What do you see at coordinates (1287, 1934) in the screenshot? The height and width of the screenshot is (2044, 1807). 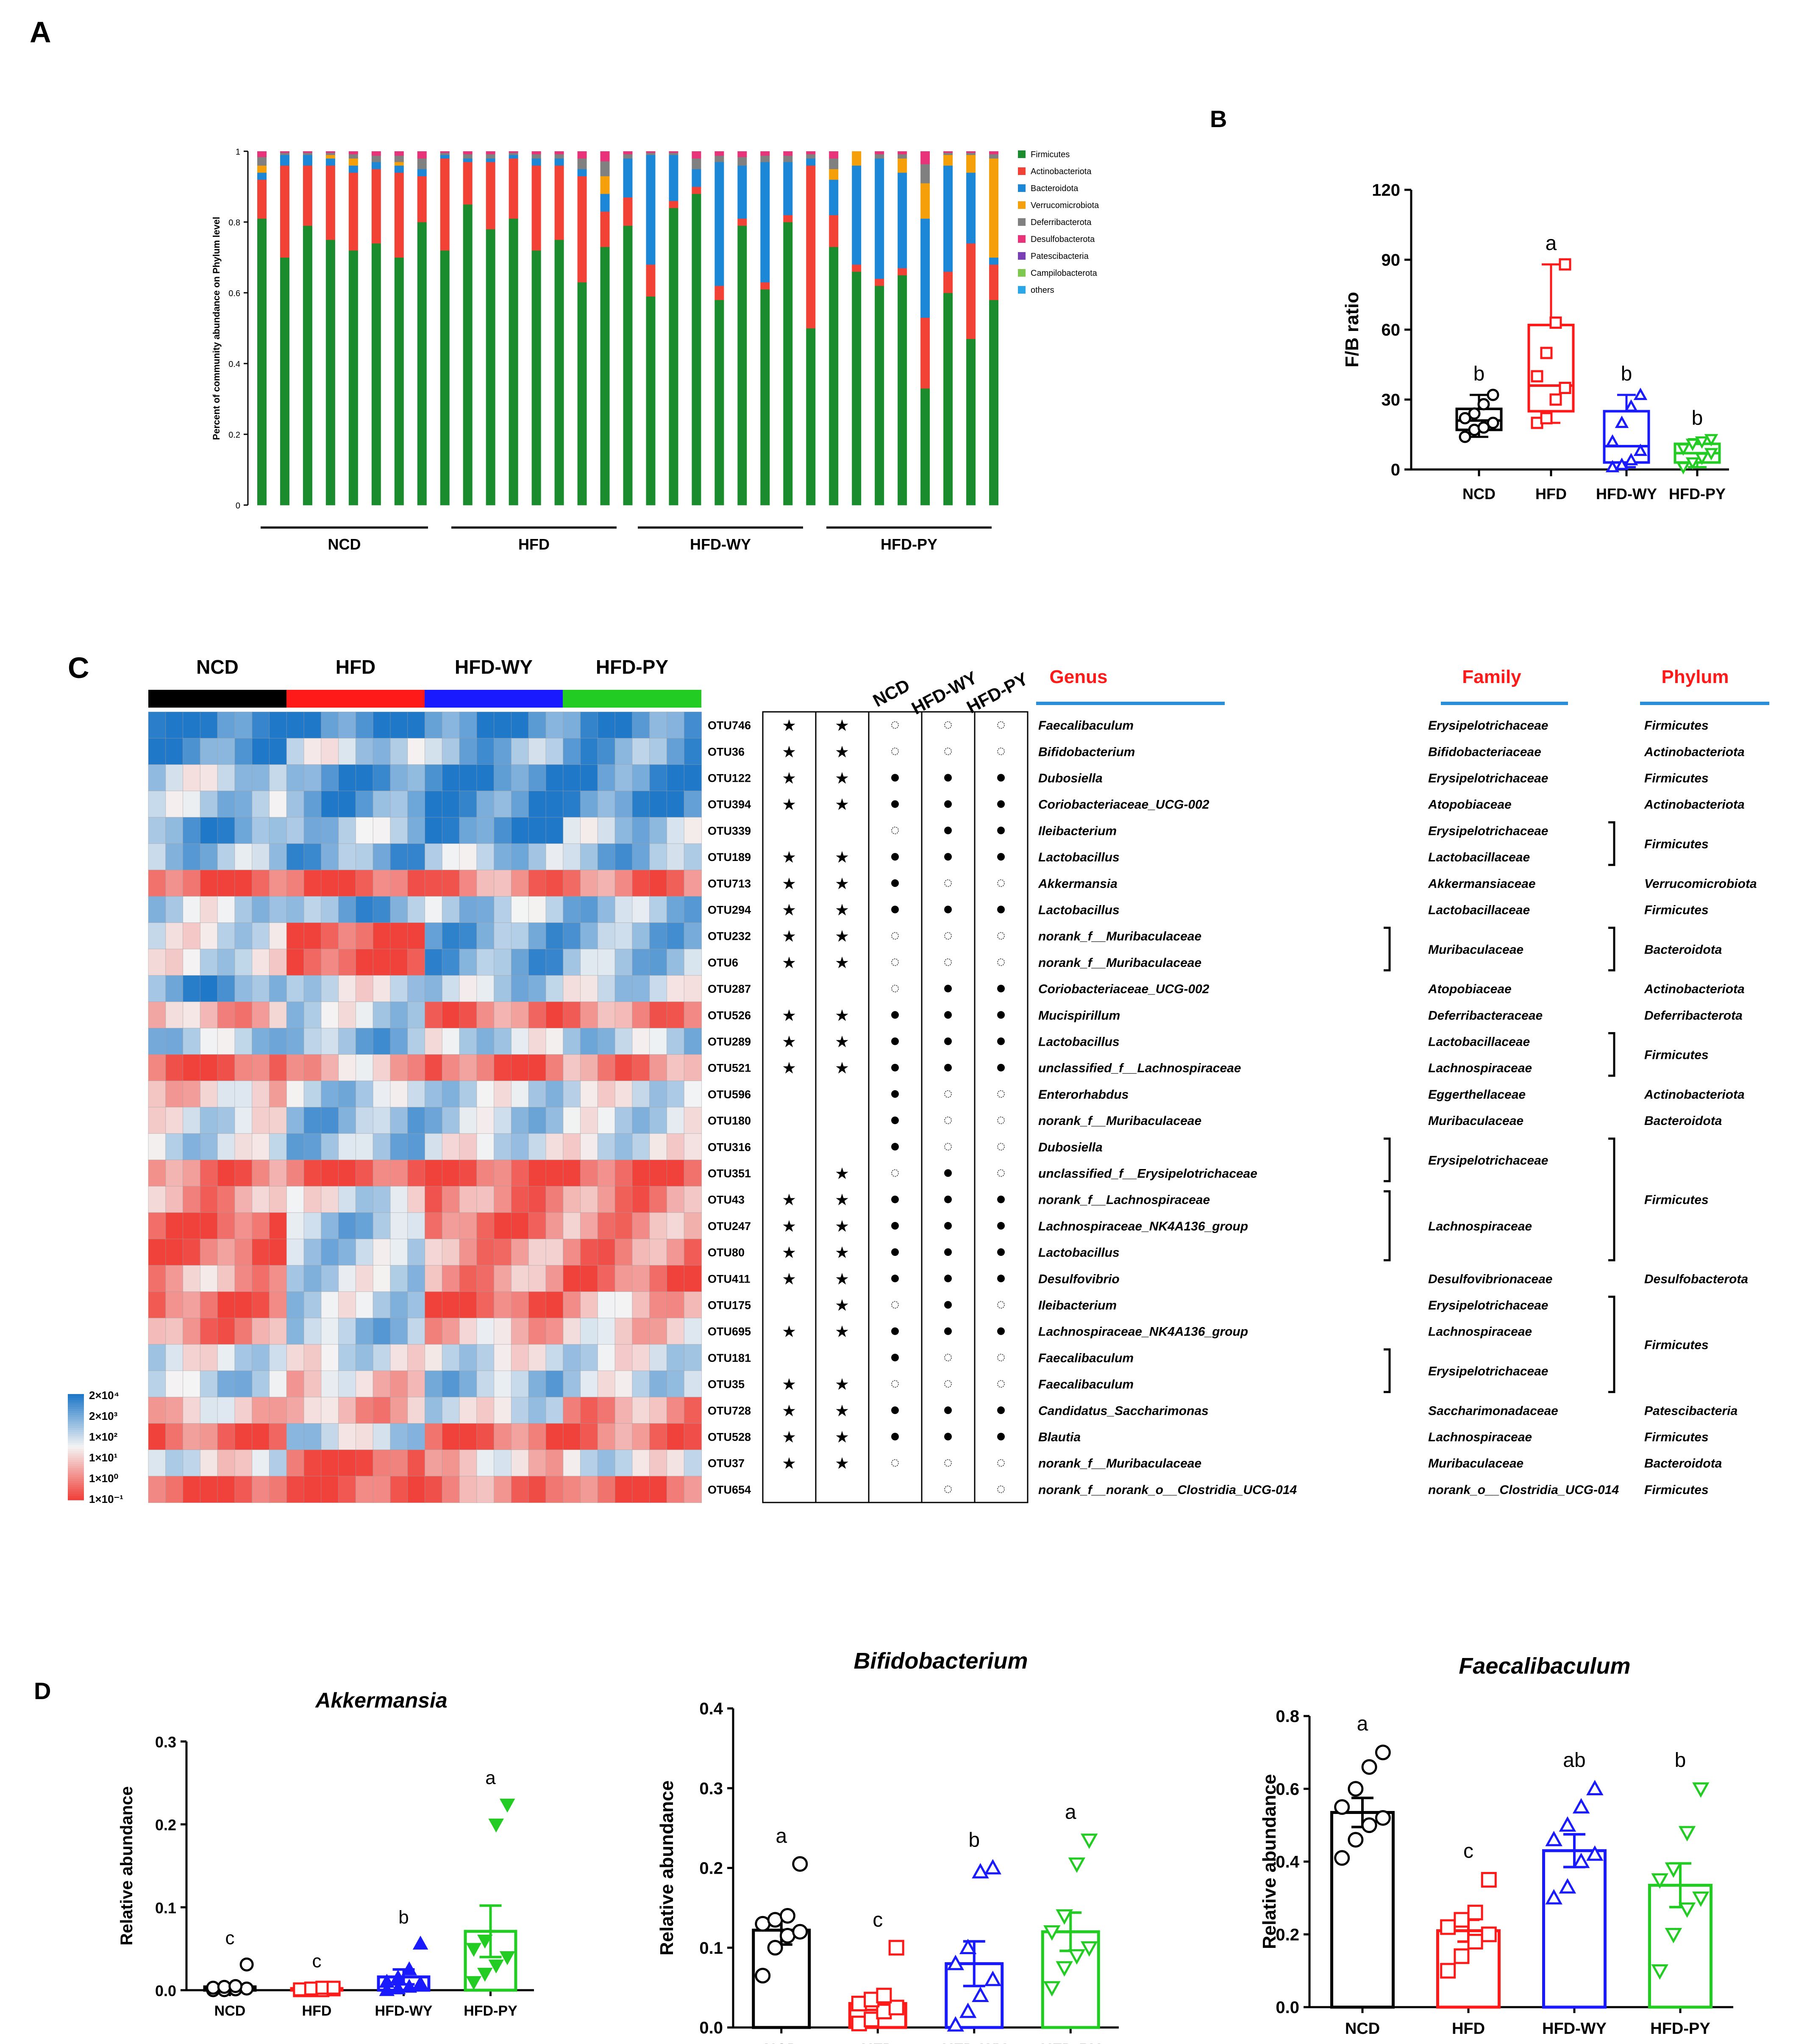 I see `y-tick-label: 0.2` at bounding box center [1287, 1934].